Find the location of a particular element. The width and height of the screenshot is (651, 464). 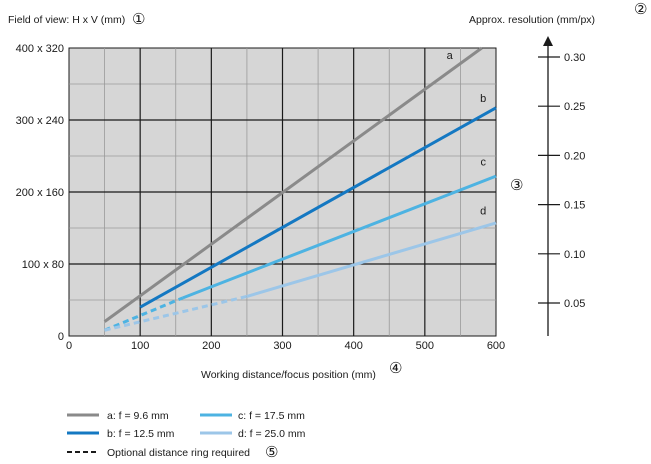

series-letter-labels: a b c d is located at coordinates (467, 134).